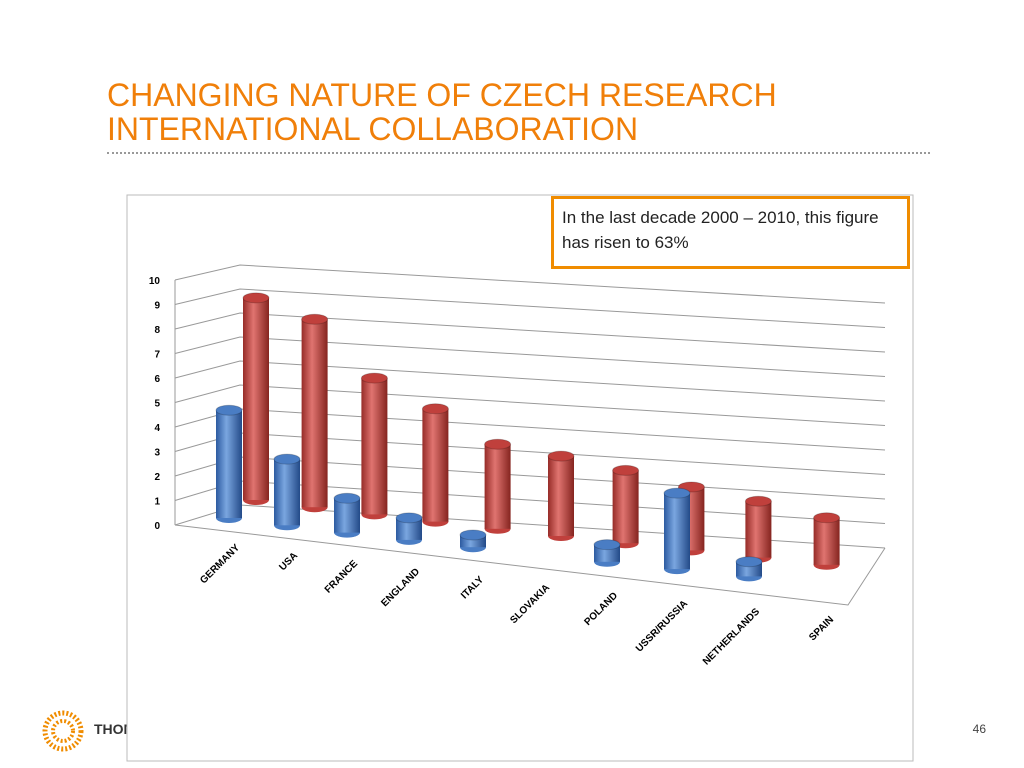  Describe the element at coordinates (530, 565) in the screenshot. I see `floor-edge` at that location.